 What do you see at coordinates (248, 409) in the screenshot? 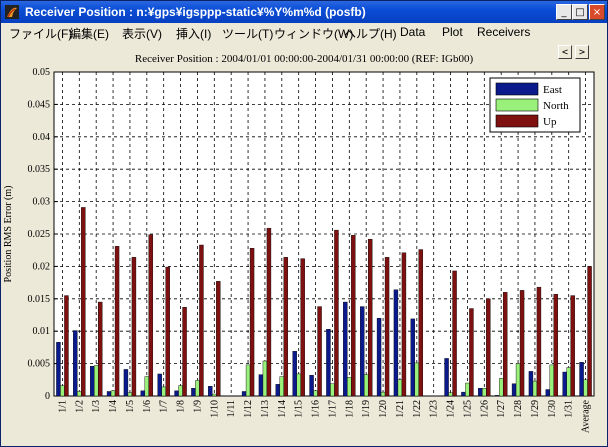
I see `x-tick-label: 1/12` at bounding box center [248, 409].